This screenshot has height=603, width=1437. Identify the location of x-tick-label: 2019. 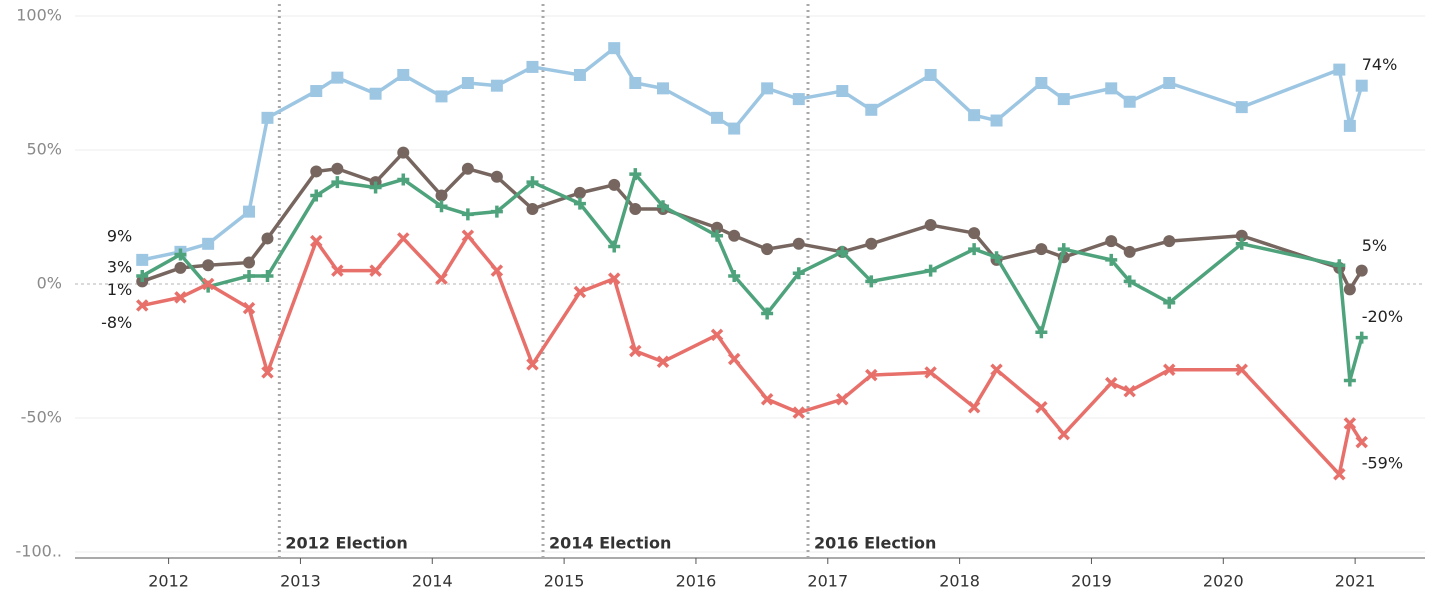
(1091, 581).